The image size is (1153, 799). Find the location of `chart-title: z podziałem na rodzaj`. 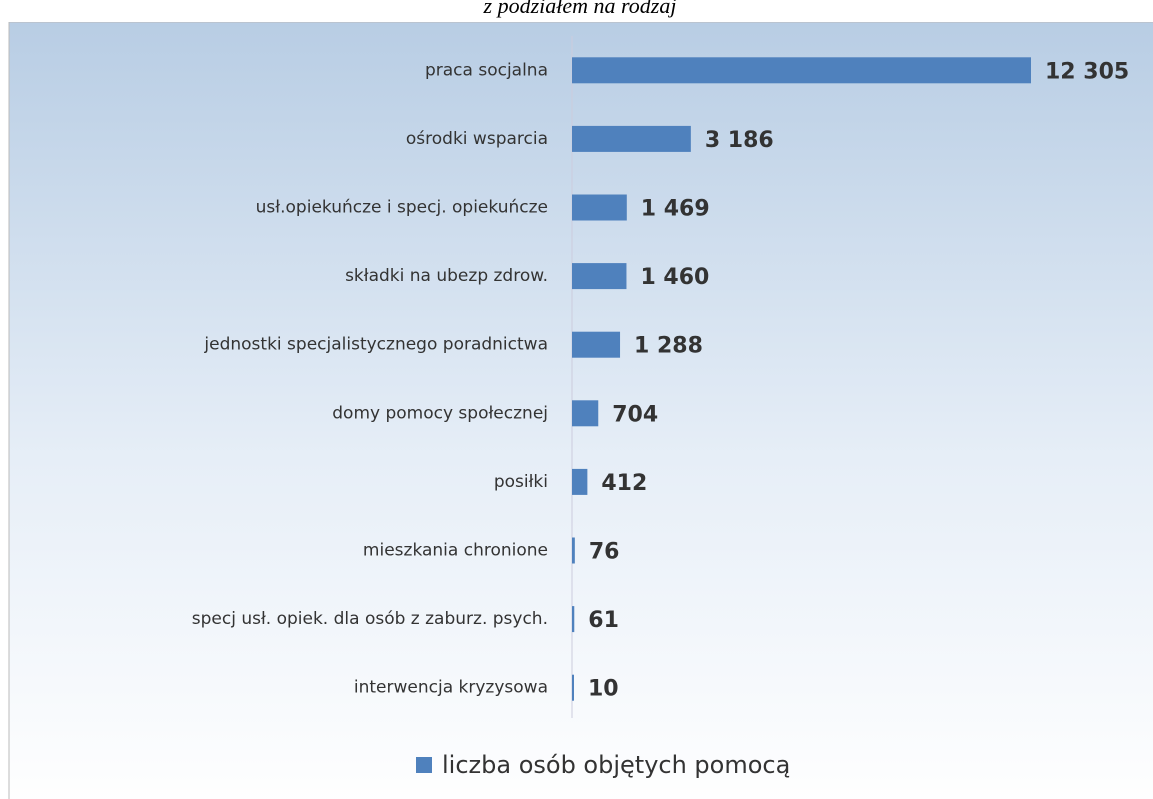

chart-title: z podziałem na rodzaj is located at coordinates (580, 9).